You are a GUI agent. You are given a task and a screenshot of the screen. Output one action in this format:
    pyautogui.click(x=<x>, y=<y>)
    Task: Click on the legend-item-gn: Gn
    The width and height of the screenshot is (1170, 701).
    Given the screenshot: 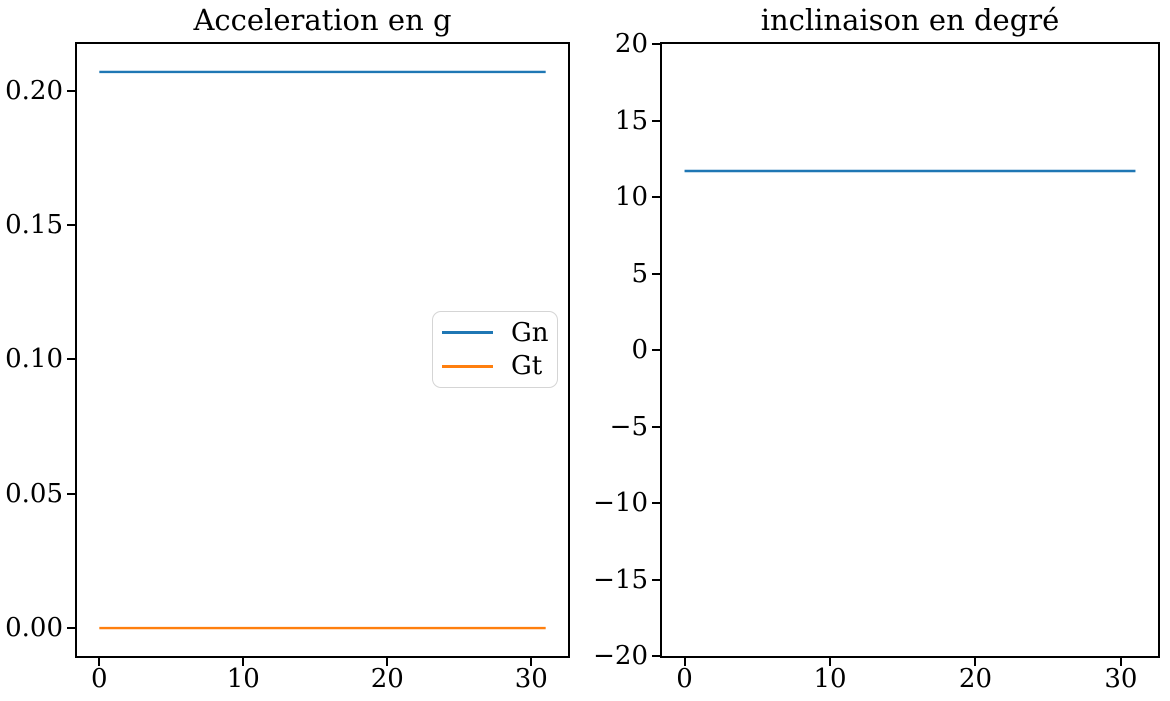 What is the action you would take?
    pyautogui.click(x=495, y=333)
    